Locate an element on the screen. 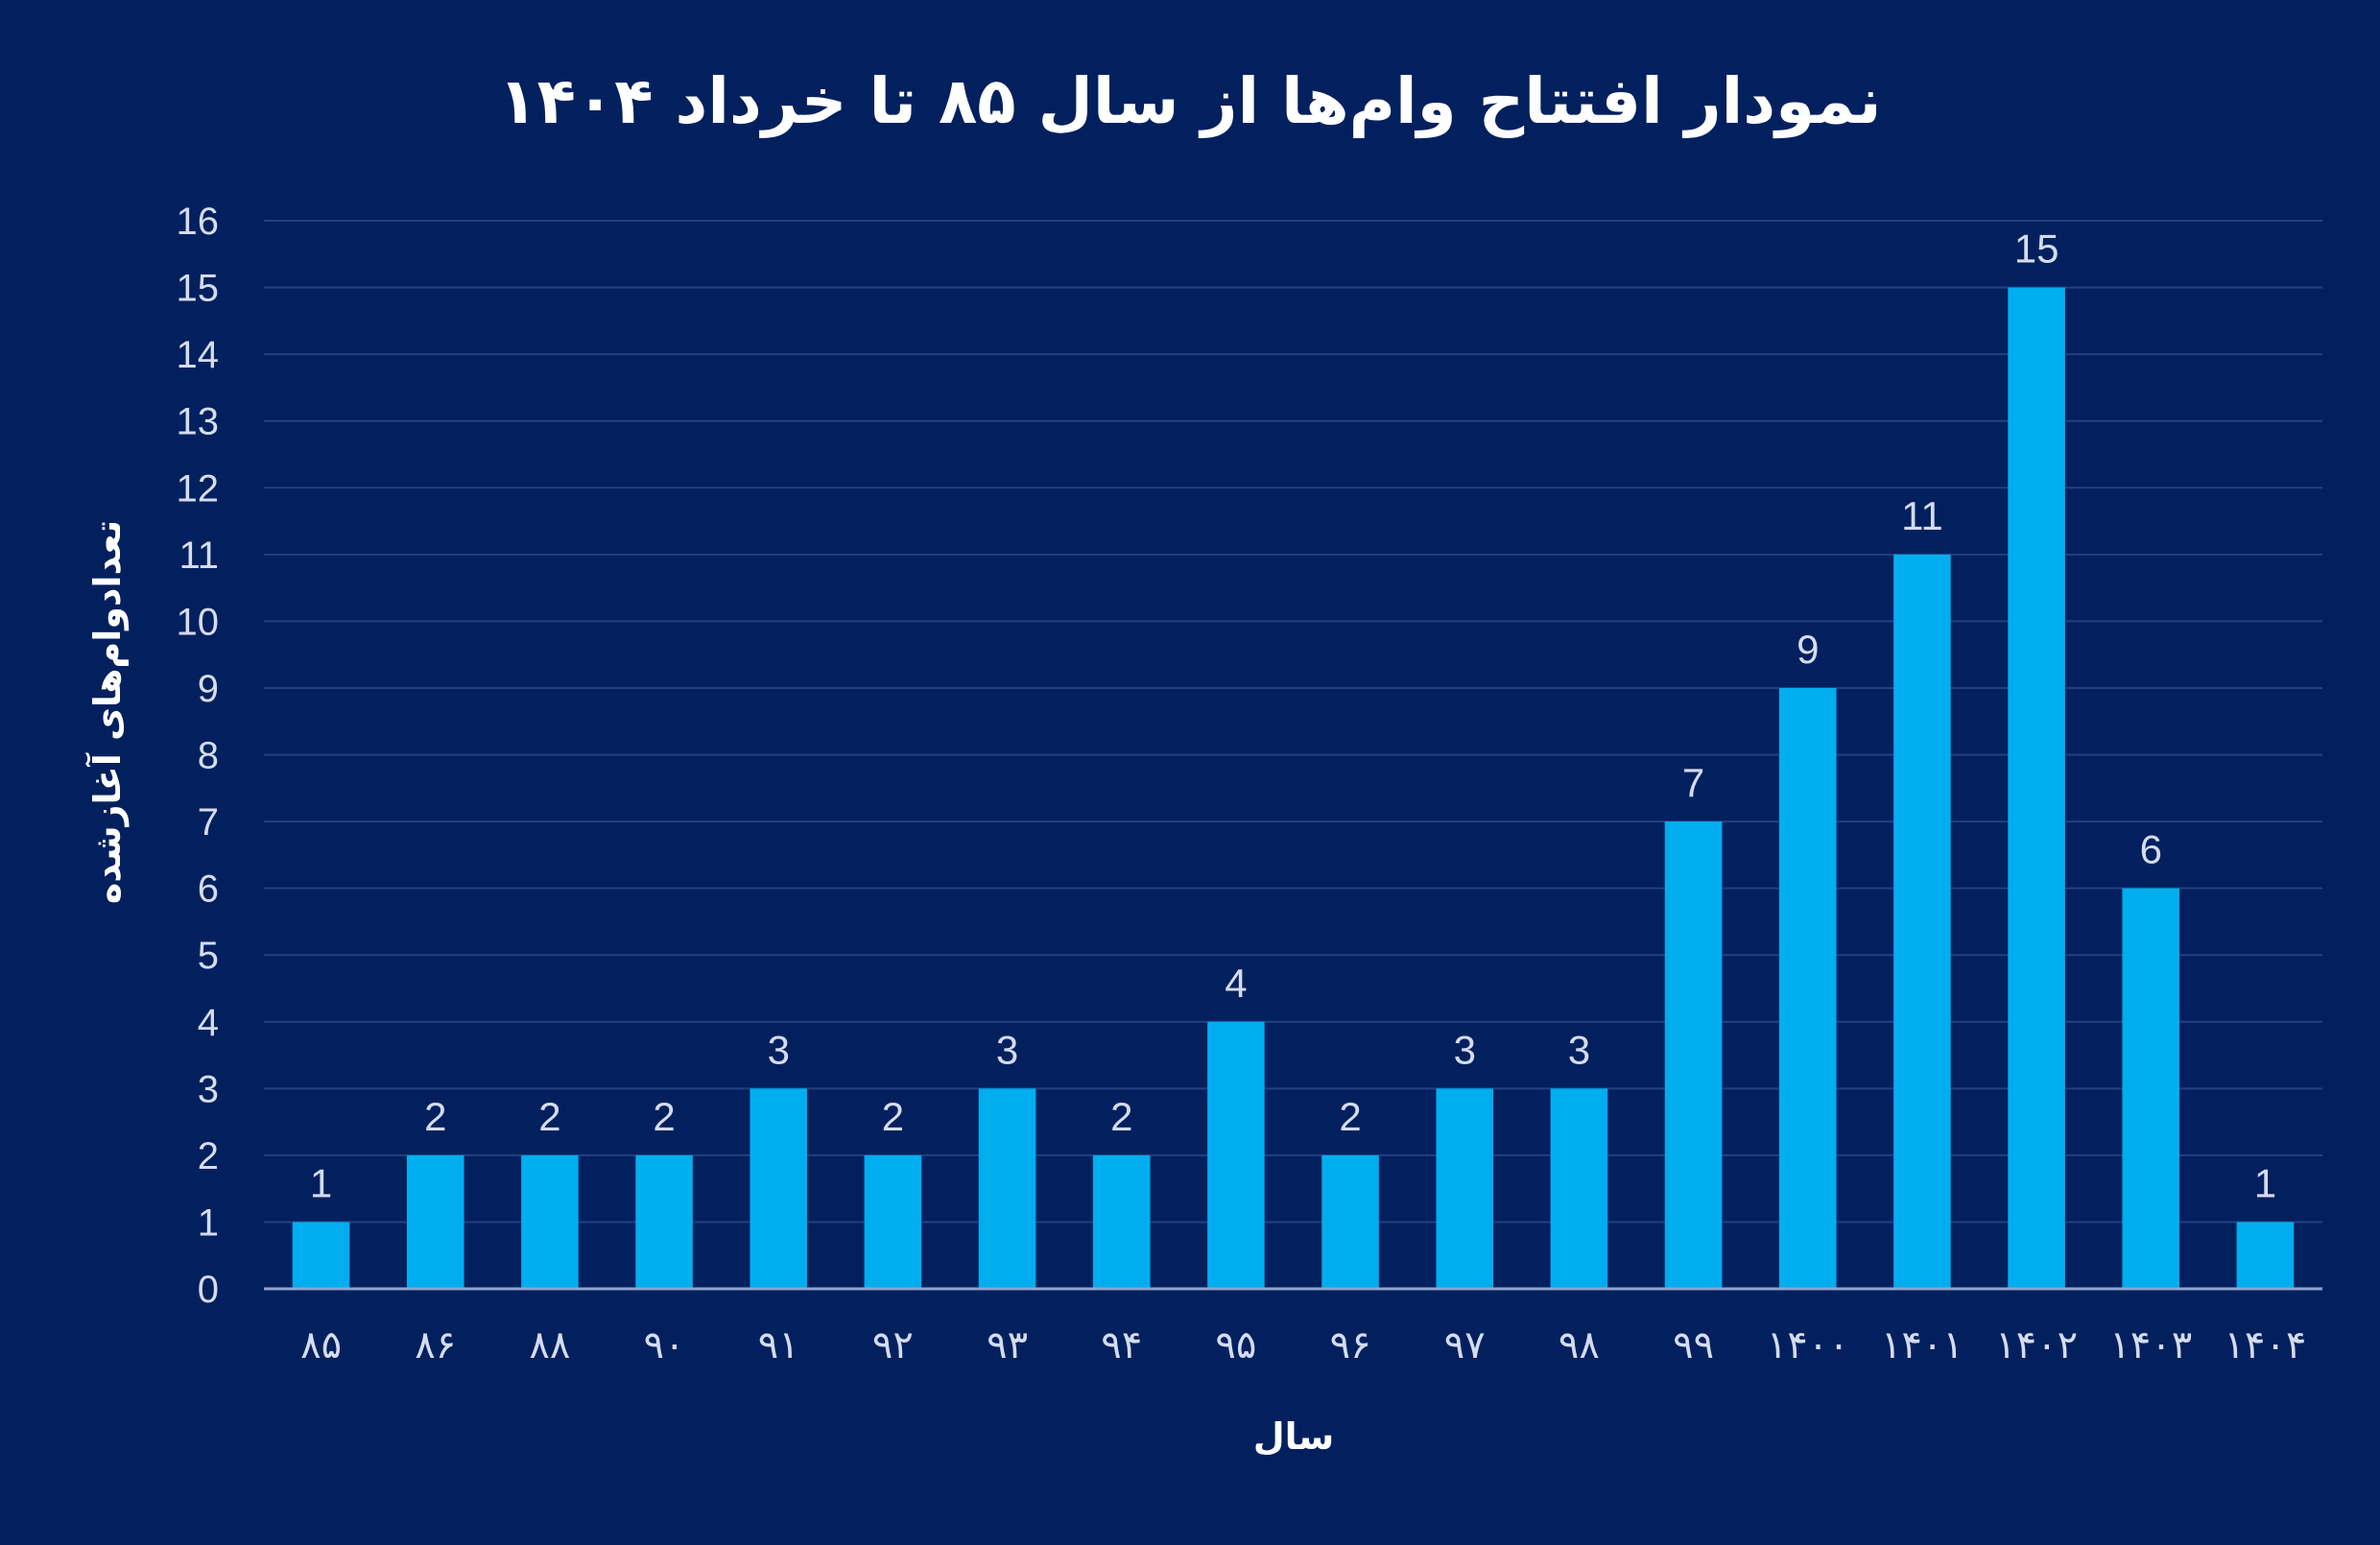 The height and width of the screenshot is (1545, 2380). x-axis-title: سال is located at coordinates (1294, 1436).